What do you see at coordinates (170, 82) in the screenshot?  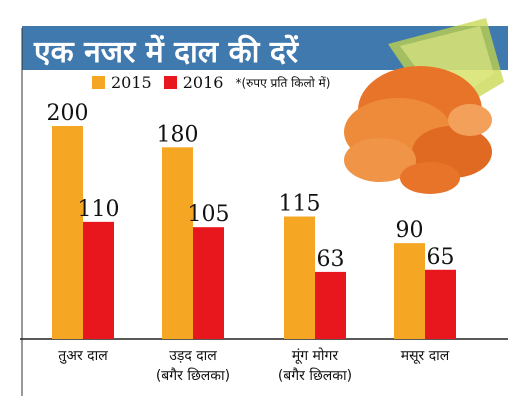 I see `legend-swatch-2016` at bounding box center [170, 82].